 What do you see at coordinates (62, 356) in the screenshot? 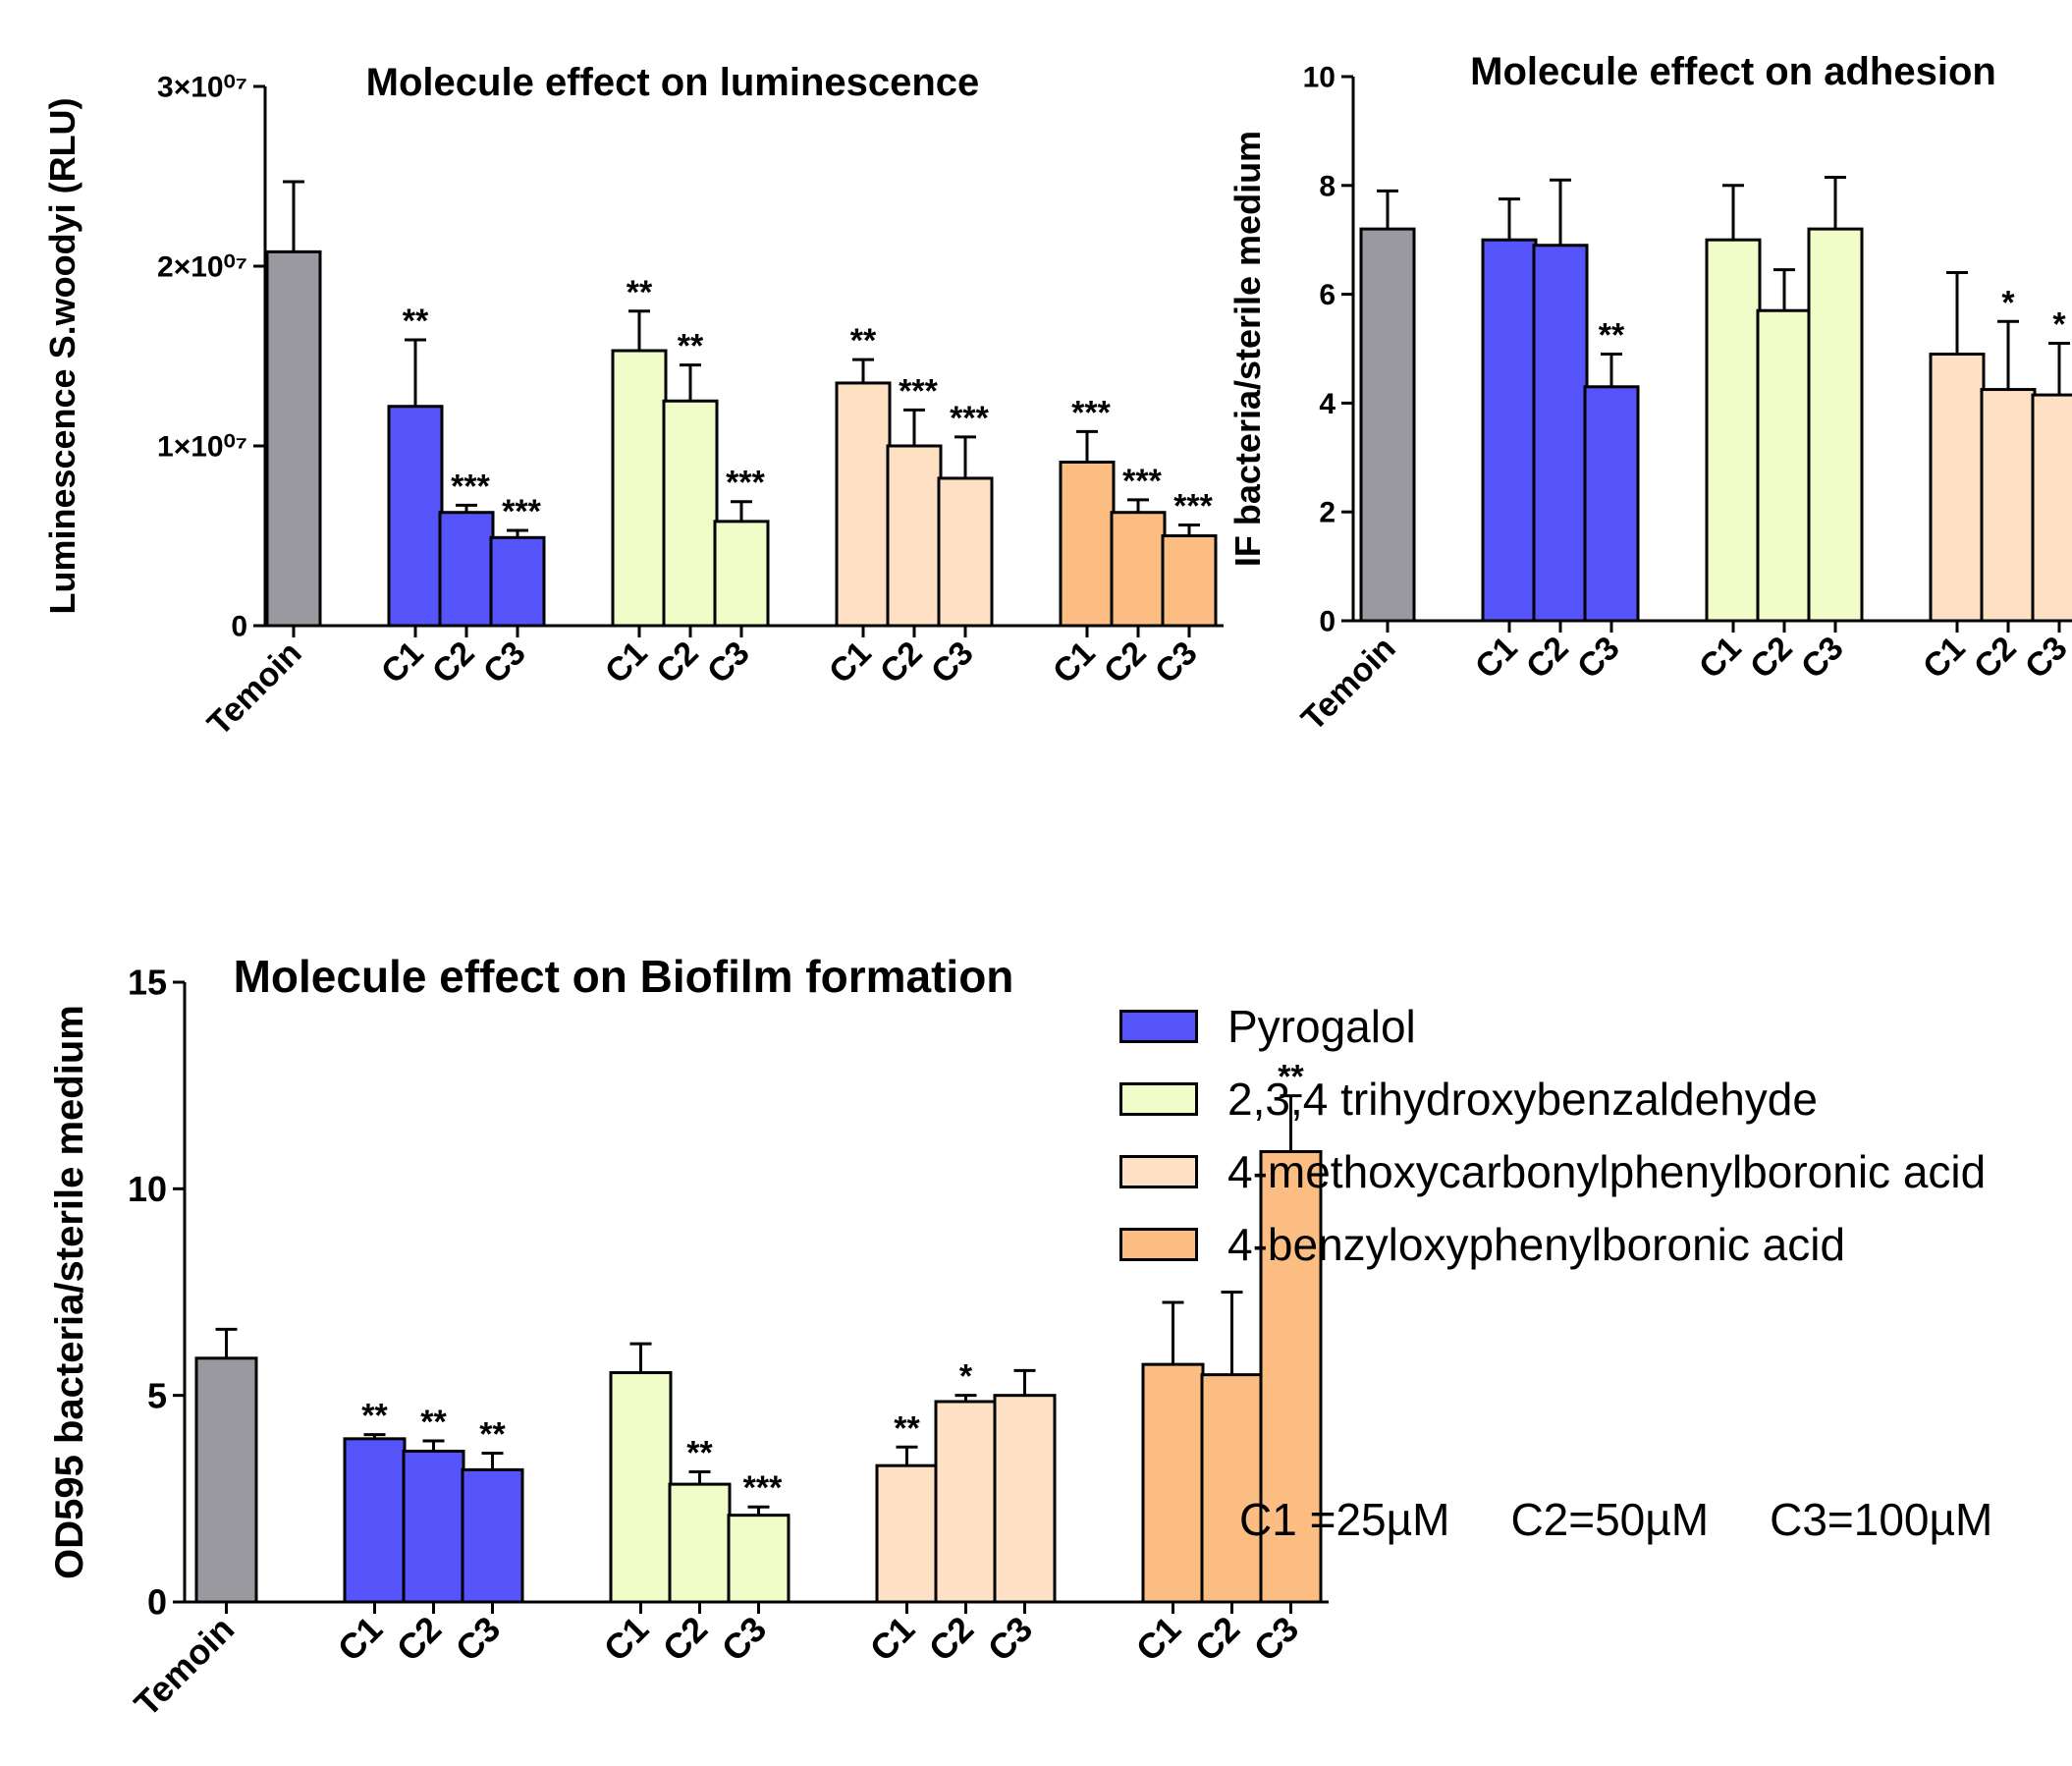
I see `y-axis-label: Luminescence S.woodyi (RLU)` at bounding box center [62, 356].